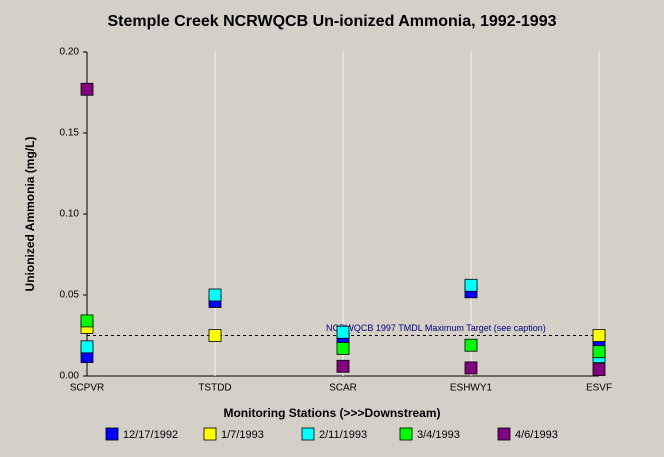 This screenshot has width=664, height=457. I want to click on x-axis-label: Monitoring Stations (>>>Downstream), so click(331, 413).